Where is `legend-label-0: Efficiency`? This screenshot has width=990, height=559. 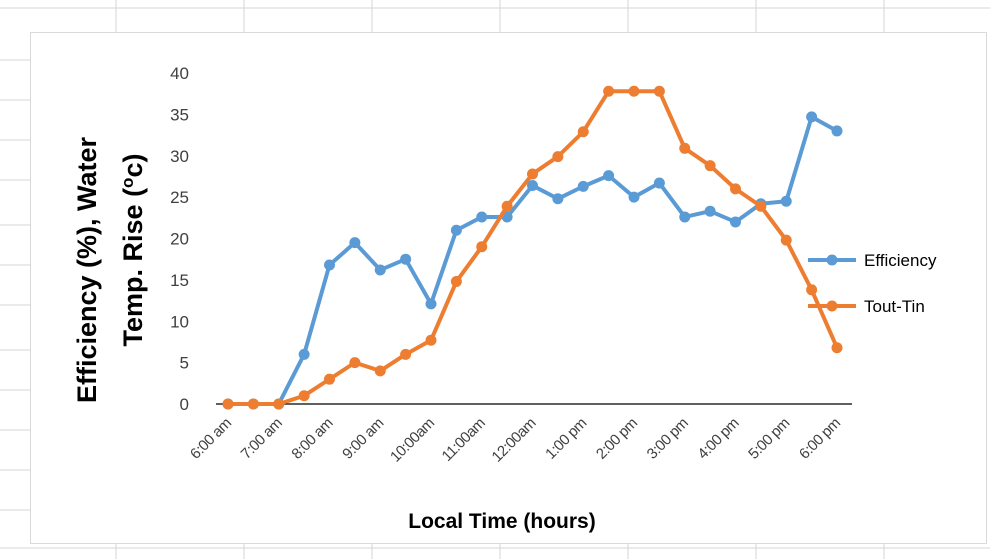 legend-label-0: Efficiency is located at coordinates (900, 260).